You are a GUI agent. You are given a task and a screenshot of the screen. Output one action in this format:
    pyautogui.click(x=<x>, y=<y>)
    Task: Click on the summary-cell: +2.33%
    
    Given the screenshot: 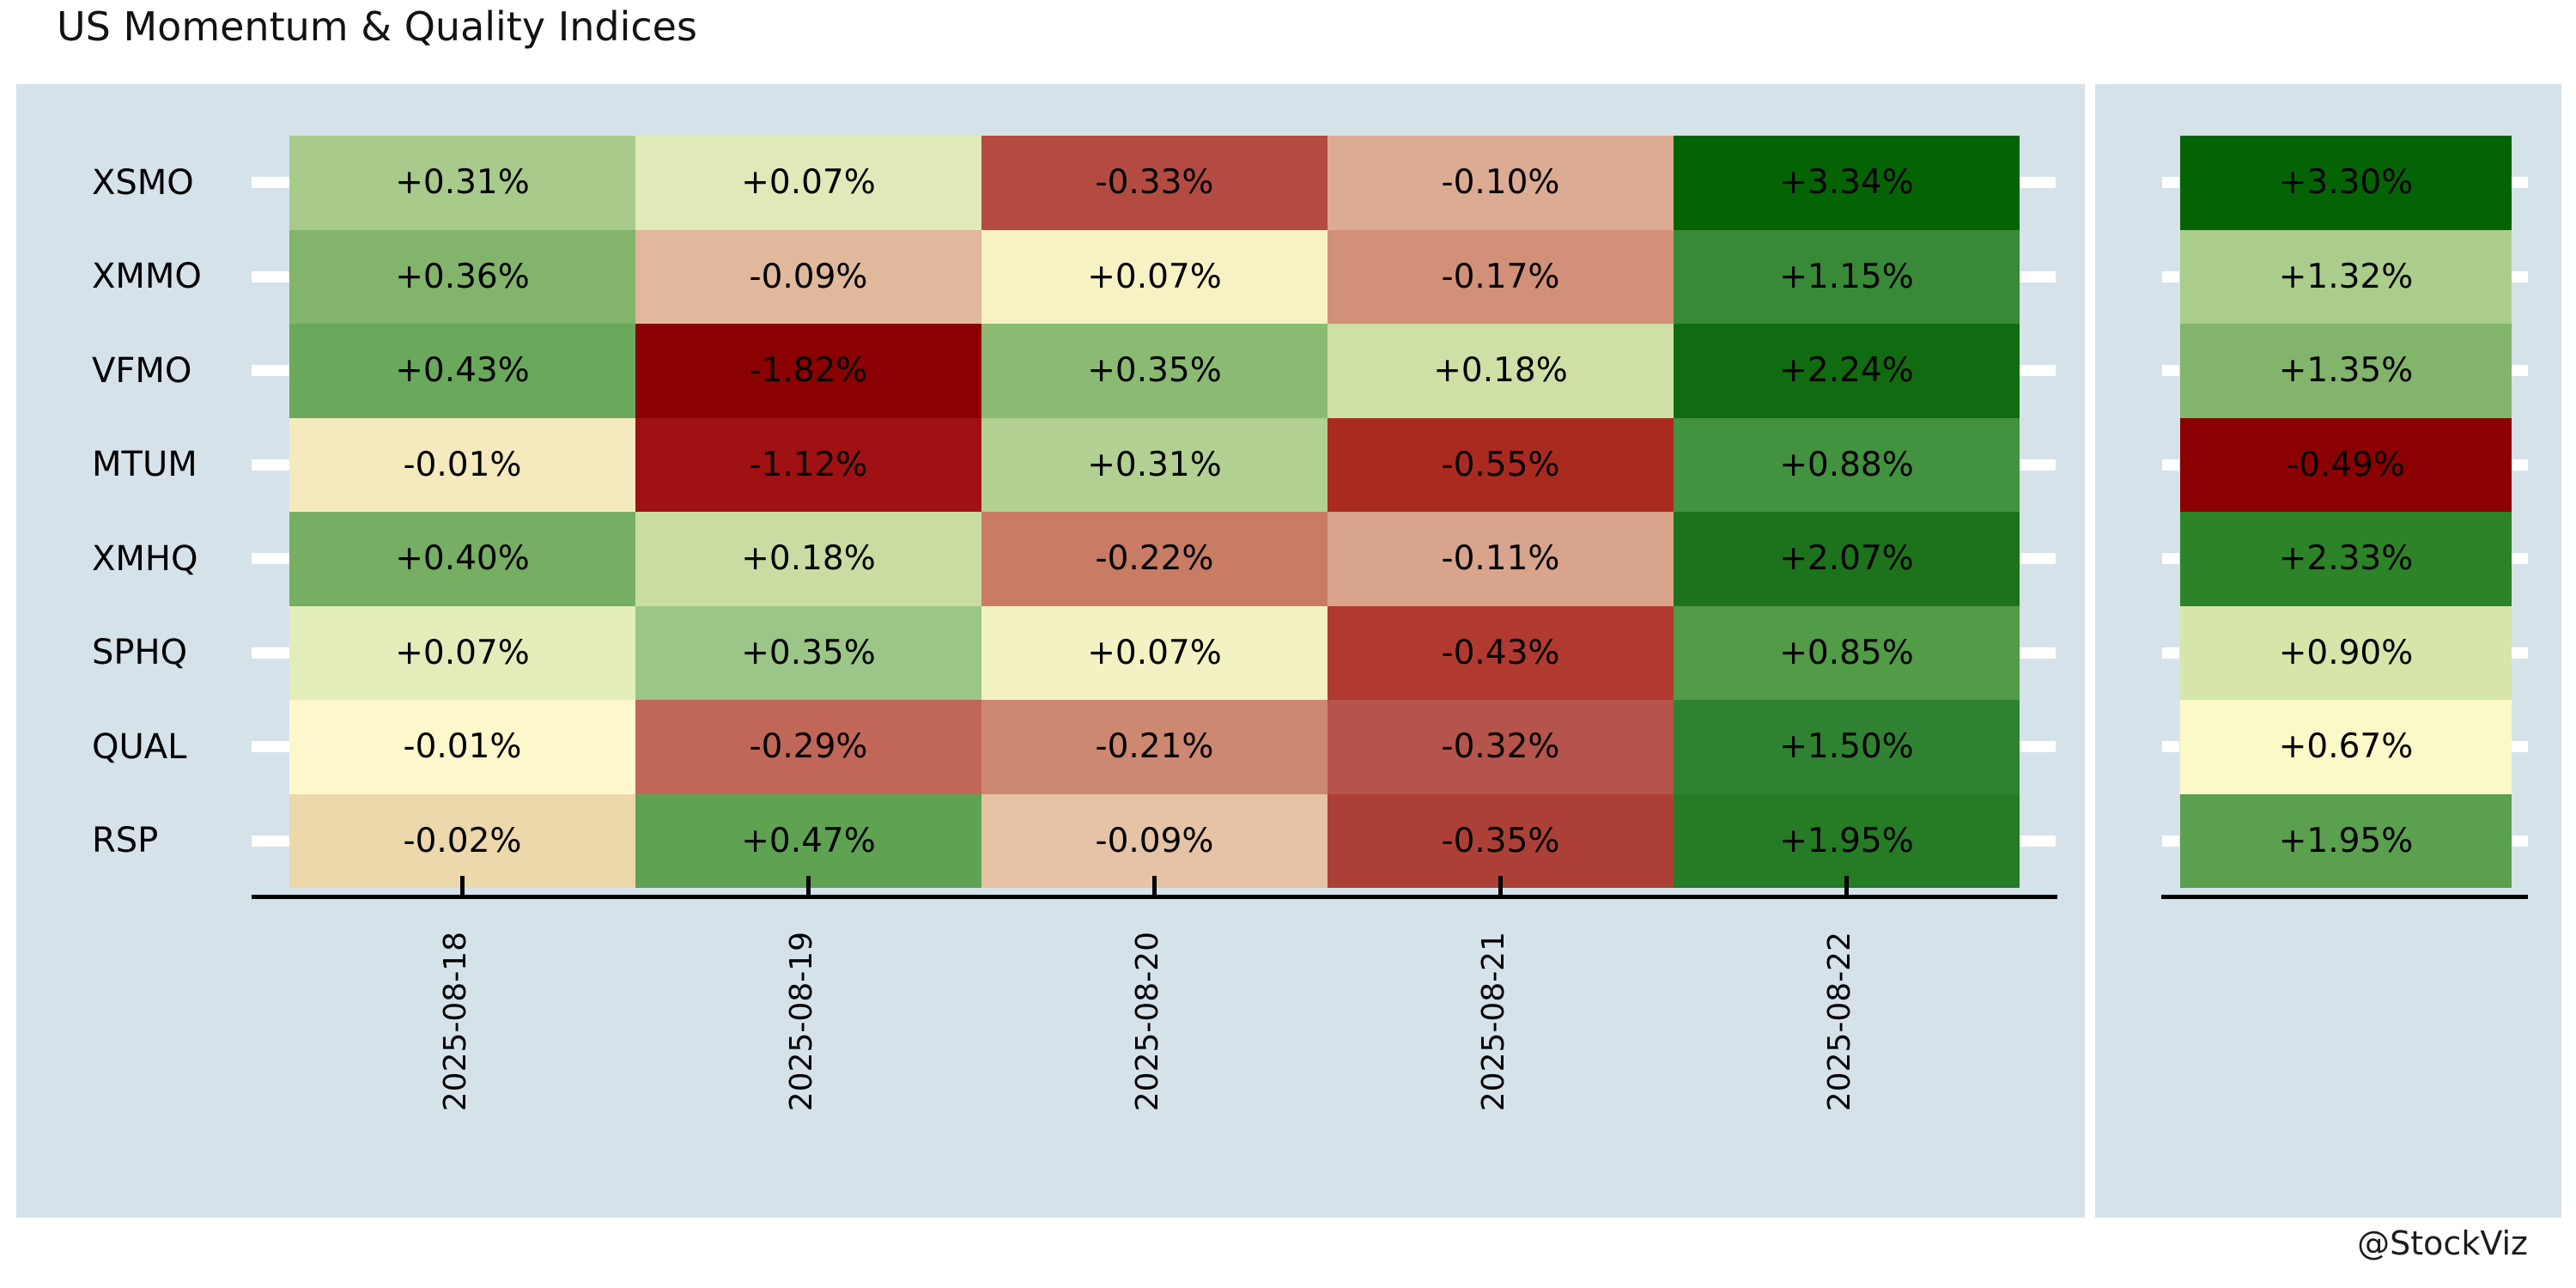 What is the action you would take?
    pyautogui.click(x=2346, y=559)
    